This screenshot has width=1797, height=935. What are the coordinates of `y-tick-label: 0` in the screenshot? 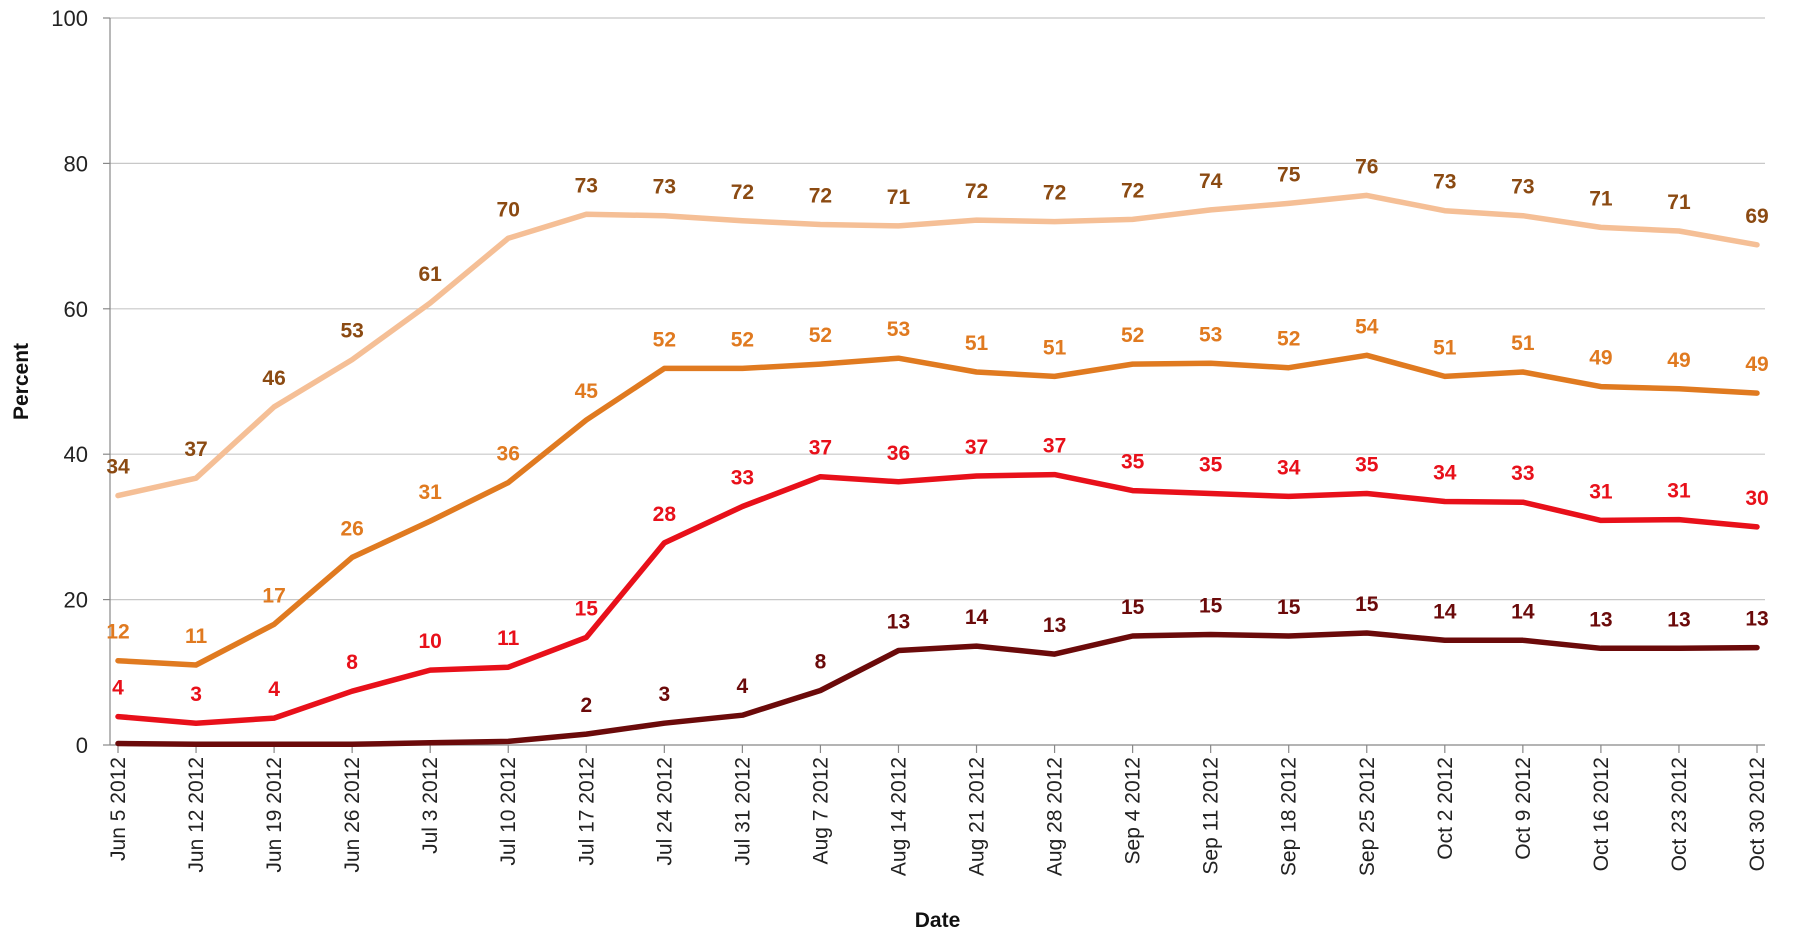 It's located at (82, 745).